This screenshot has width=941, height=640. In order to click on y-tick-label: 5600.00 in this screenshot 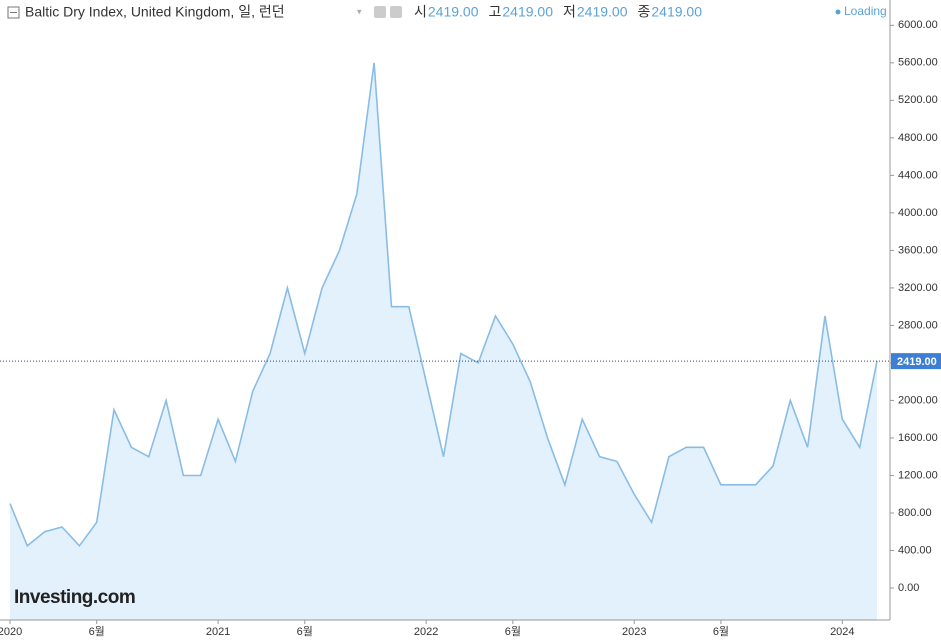, I will do `click(918, 63)`.